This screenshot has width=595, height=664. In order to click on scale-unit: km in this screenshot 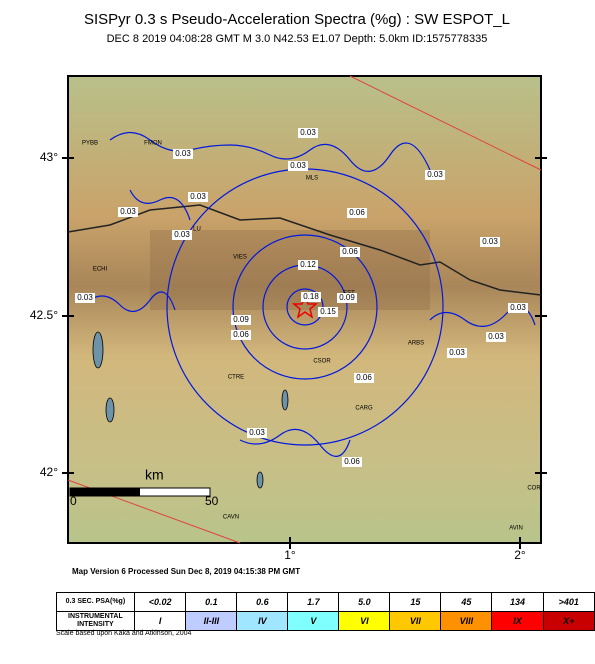, I will do `click(154, 475)`.